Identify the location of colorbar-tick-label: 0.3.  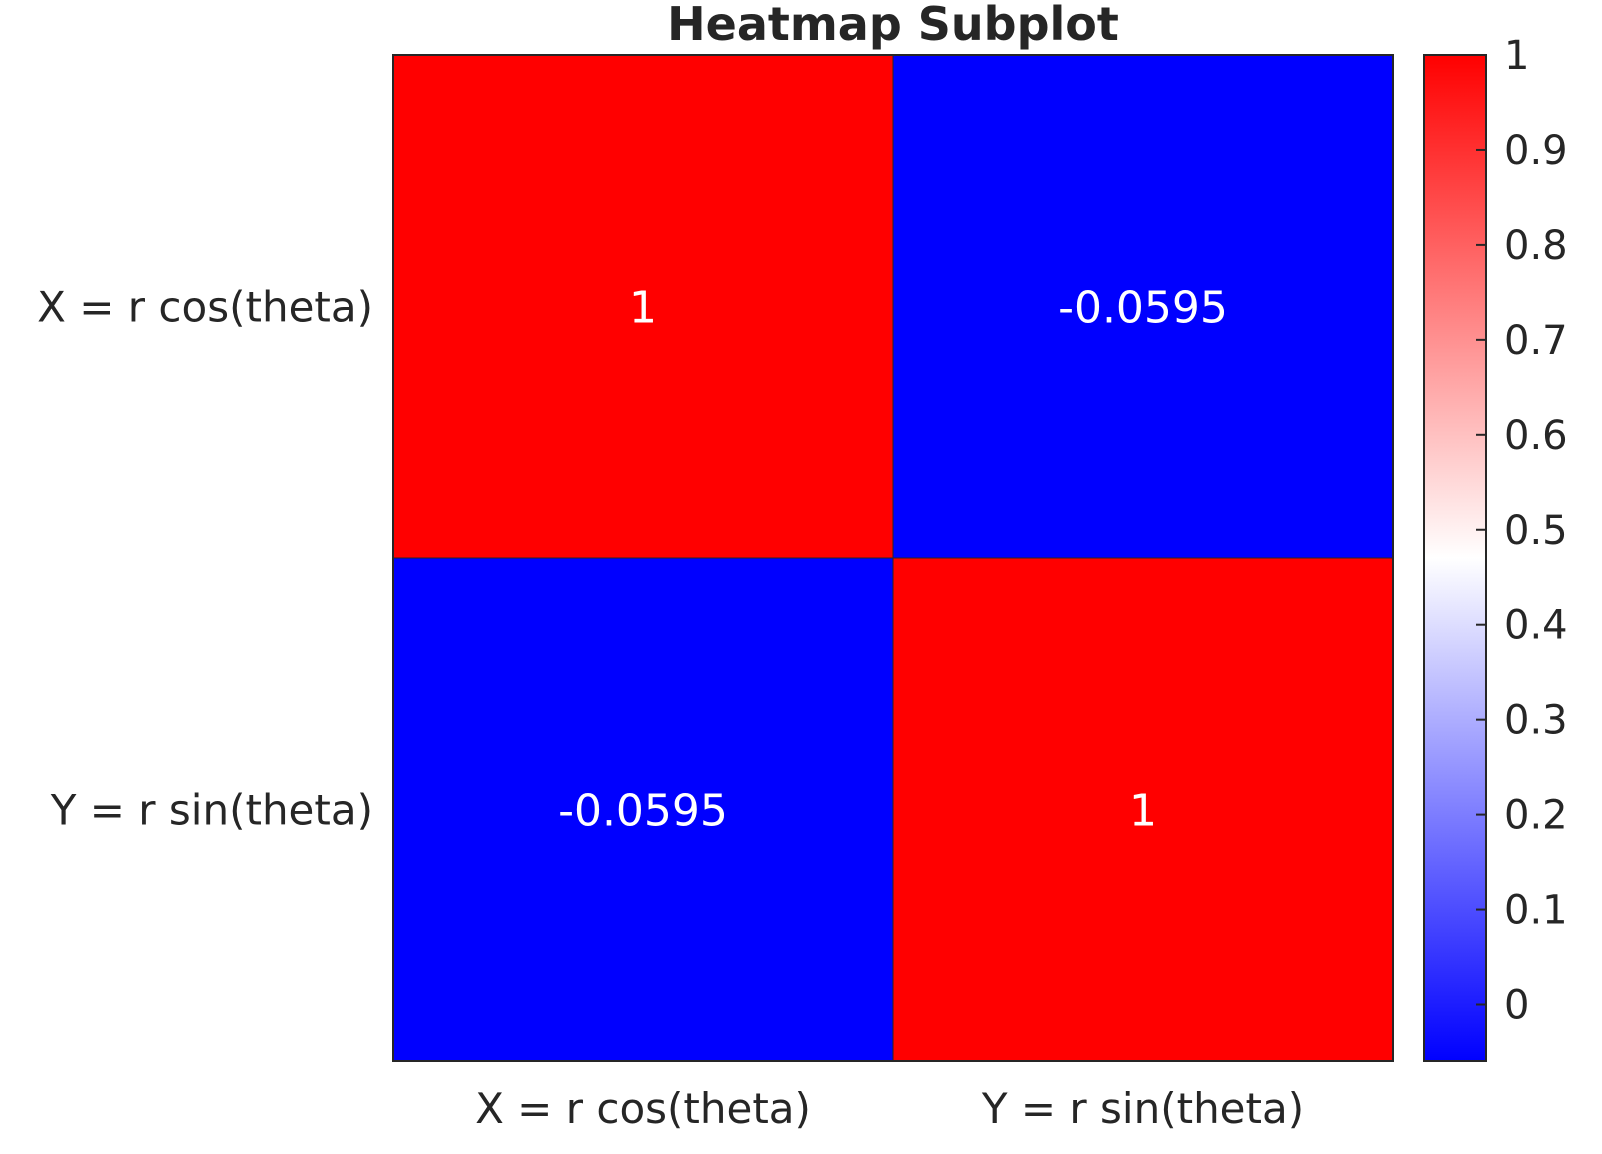
(1536, 721).